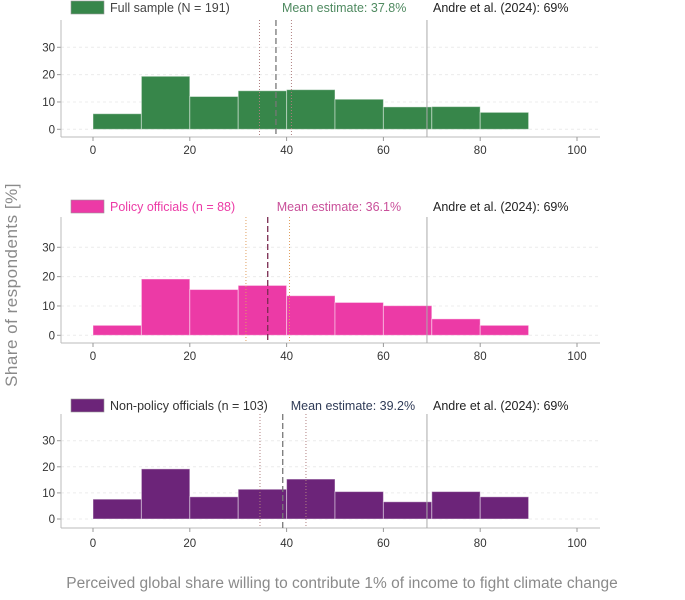 Image resolution: width=685 pixels, height=600 pixels. Describe the element at coordinates (344, 8) in the screenshot. I see `mean-label: Mean estimate: 37.8%` at that location.